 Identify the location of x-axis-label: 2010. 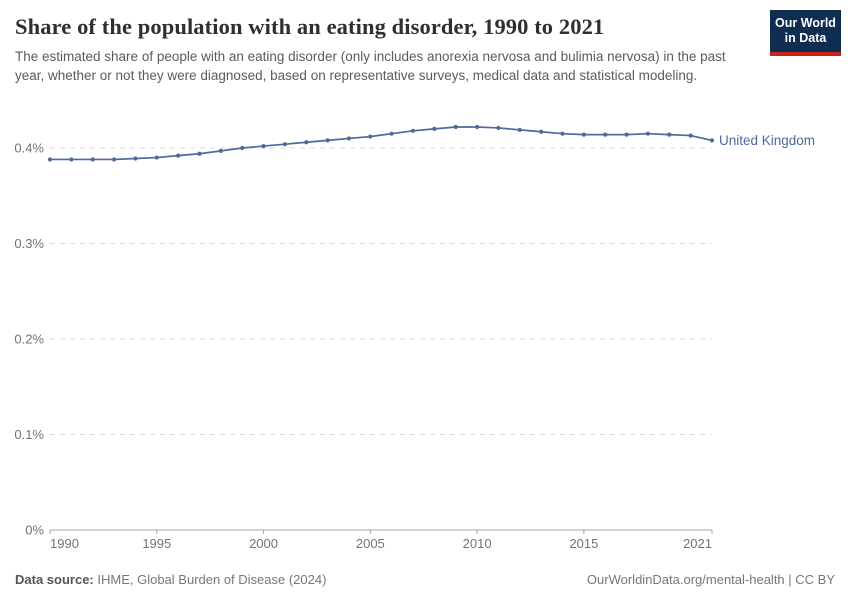
(477, 543).